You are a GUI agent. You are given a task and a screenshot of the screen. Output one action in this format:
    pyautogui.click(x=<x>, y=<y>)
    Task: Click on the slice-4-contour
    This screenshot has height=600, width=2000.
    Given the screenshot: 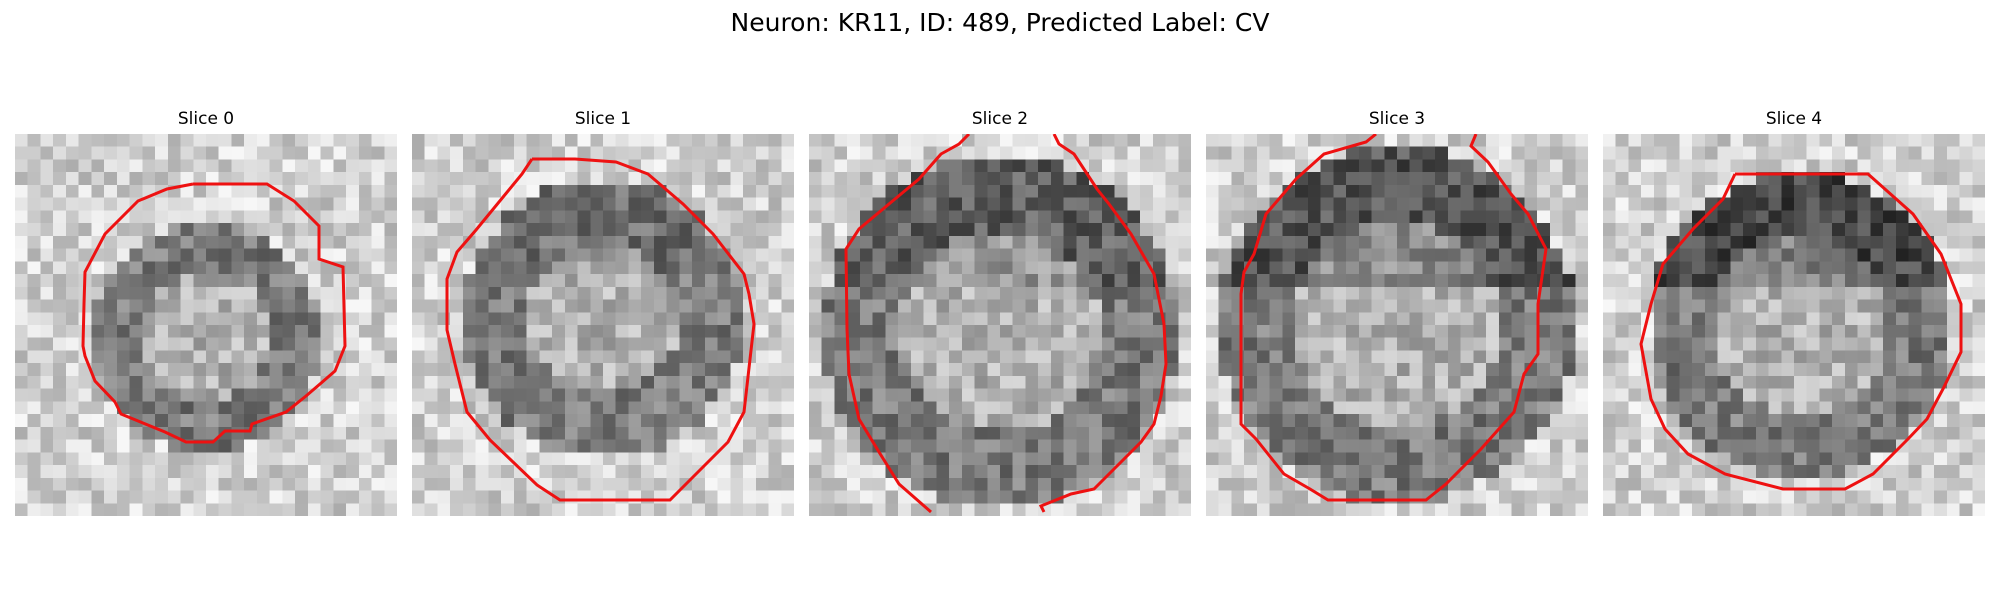 What is the action you would take?
    pyautogui.click(x=1801, y=331)
    